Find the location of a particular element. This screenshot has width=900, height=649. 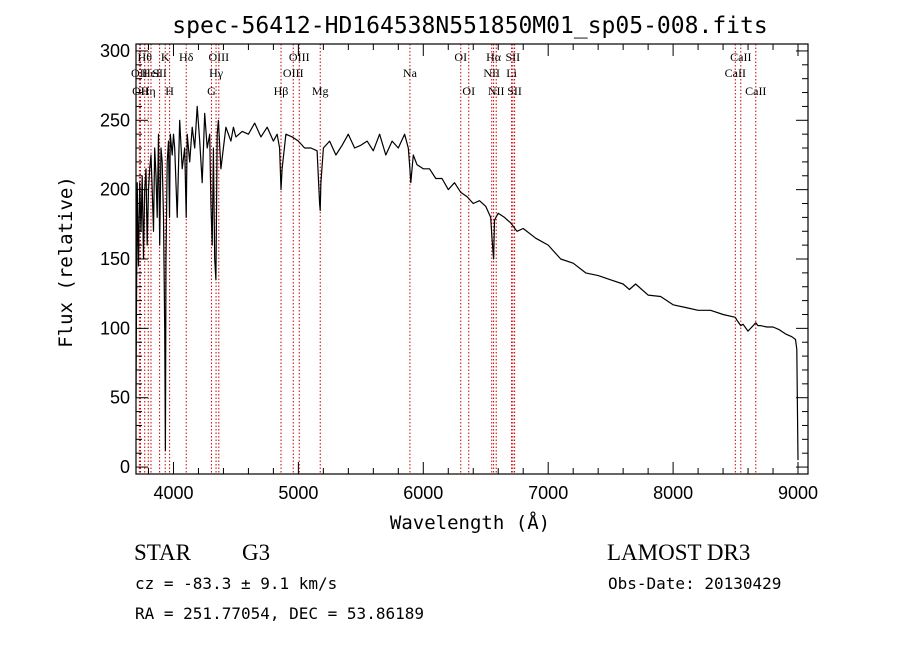

redshift-readout: cz = -83.3 ± 9.1 km/s is located at coordinates (236, 583).